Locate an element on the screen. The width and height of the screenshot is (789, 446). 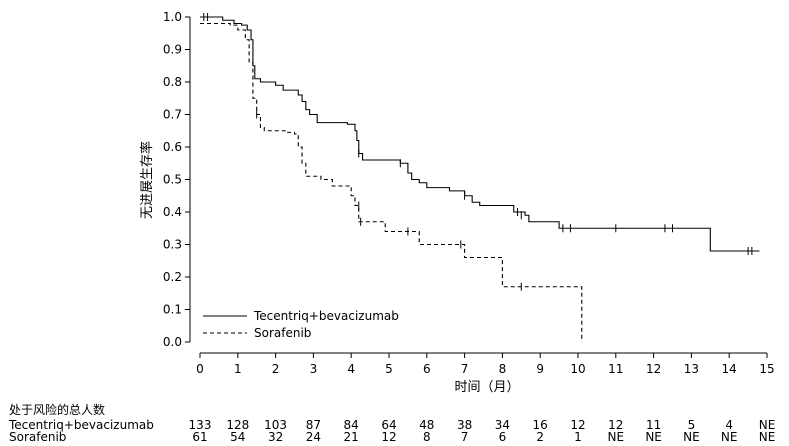
y-tick-label: 0.4 is located at coordinates (172, 212).